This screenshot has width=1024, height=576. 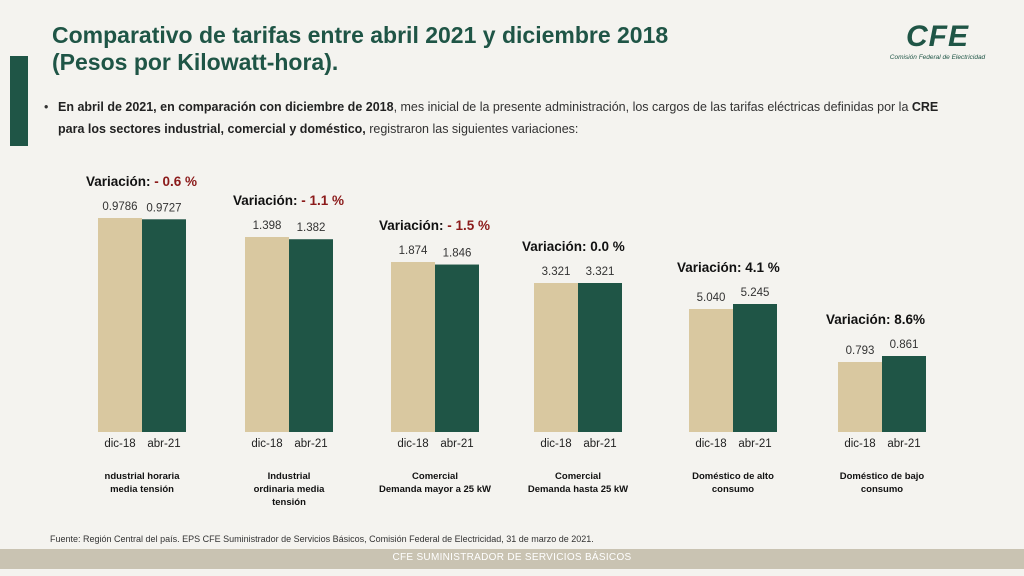 I want to click on tick-abr21-1: abr-21, so click(x=163, y=444).